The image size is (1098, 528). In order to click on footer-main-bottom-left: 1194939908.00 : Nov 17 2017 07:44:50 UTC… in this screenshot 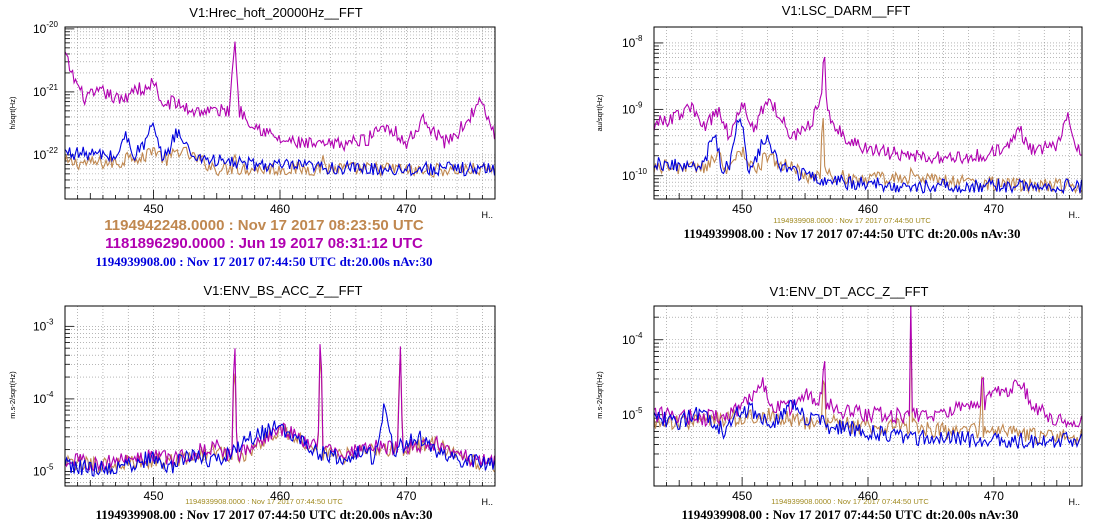, I will do `click(263, 514)`.